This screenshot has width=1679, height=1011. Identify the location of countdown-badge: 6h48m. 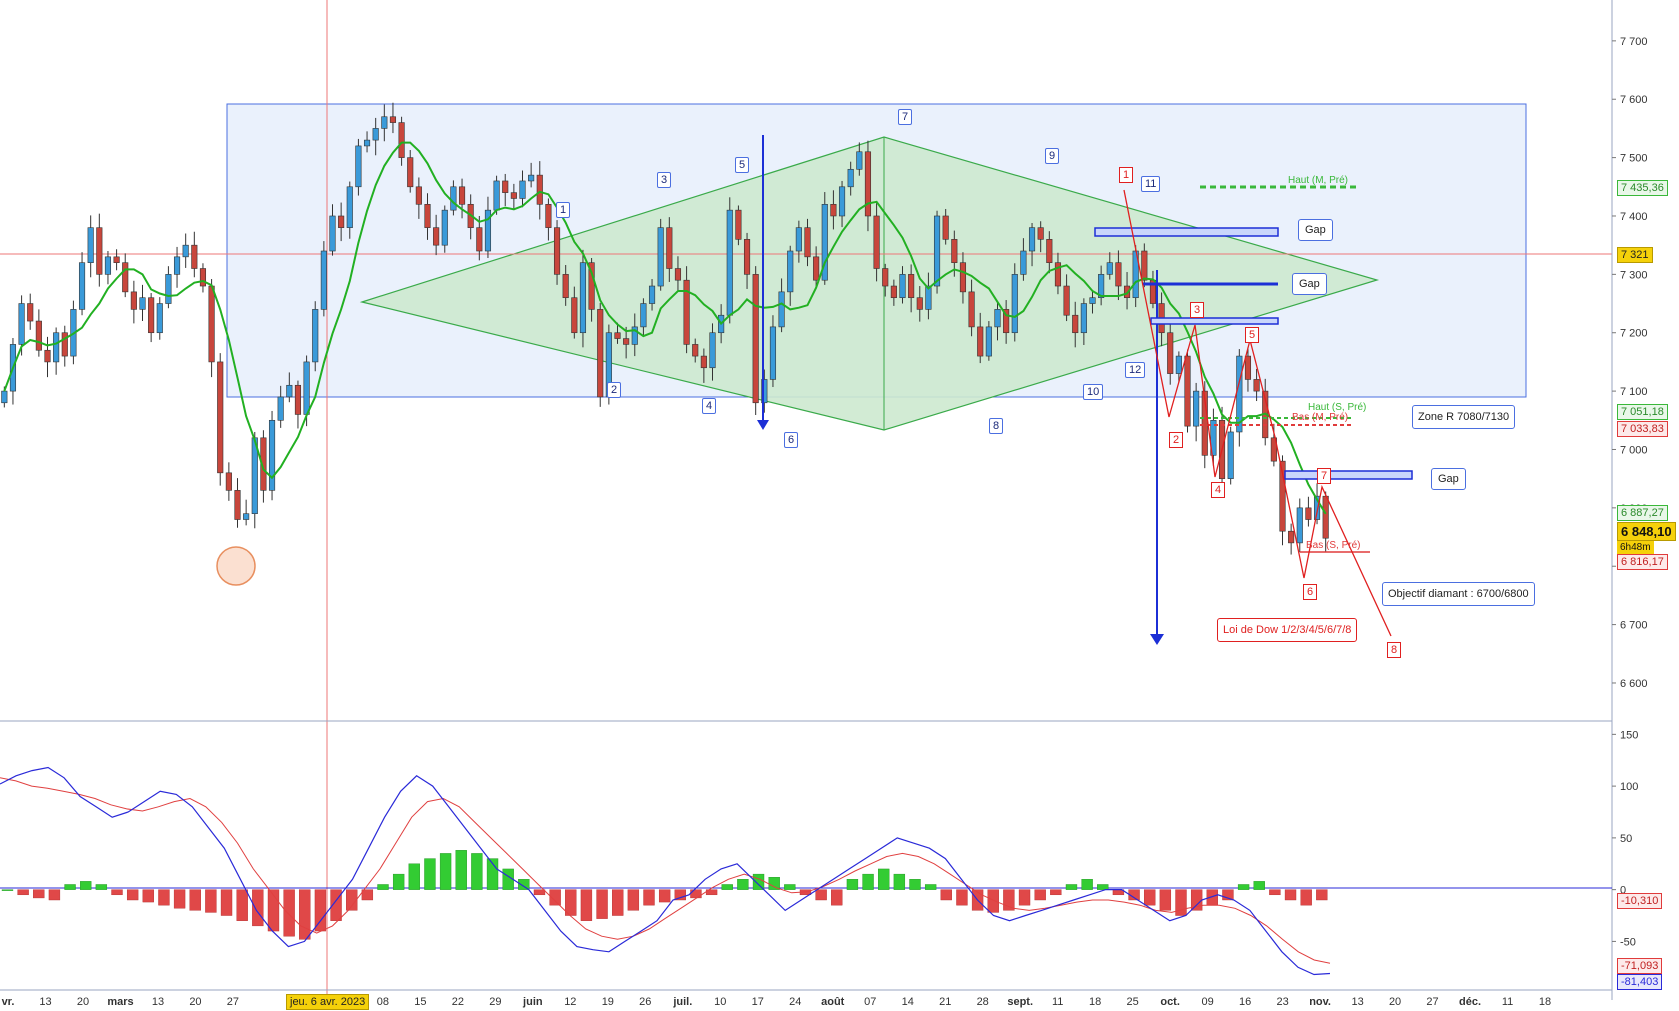
(1635, 548).